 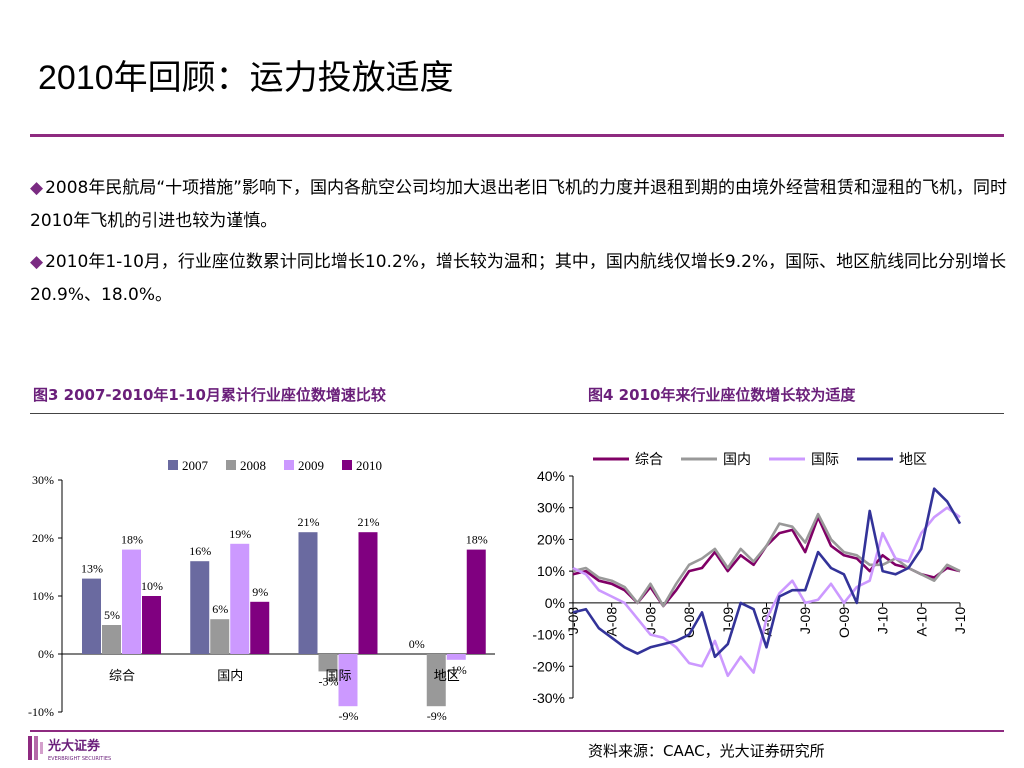 I want to click on data-label: 0%, so click(x=417, y=644).